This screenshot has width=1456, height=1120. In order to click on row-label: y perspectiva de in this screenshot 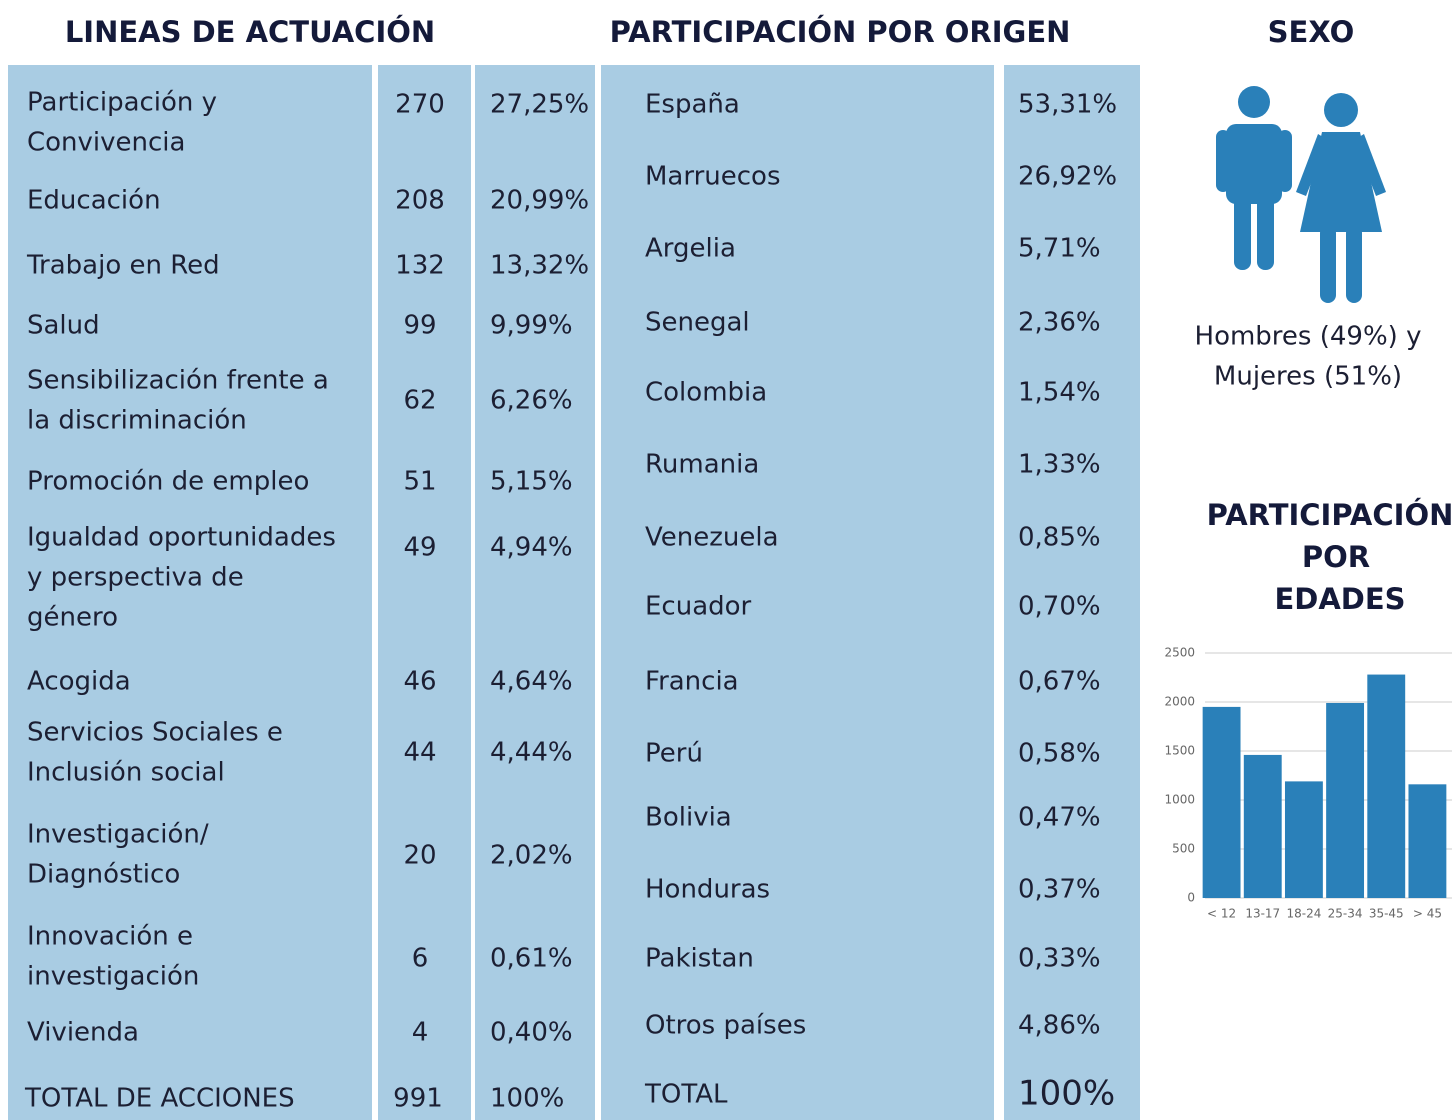, I will do `click(135, 578)`.